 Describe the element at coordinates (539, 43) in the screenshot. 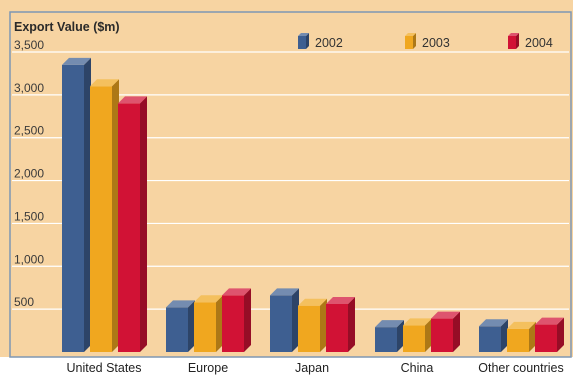

I see `legend-label: 2004` at that location.